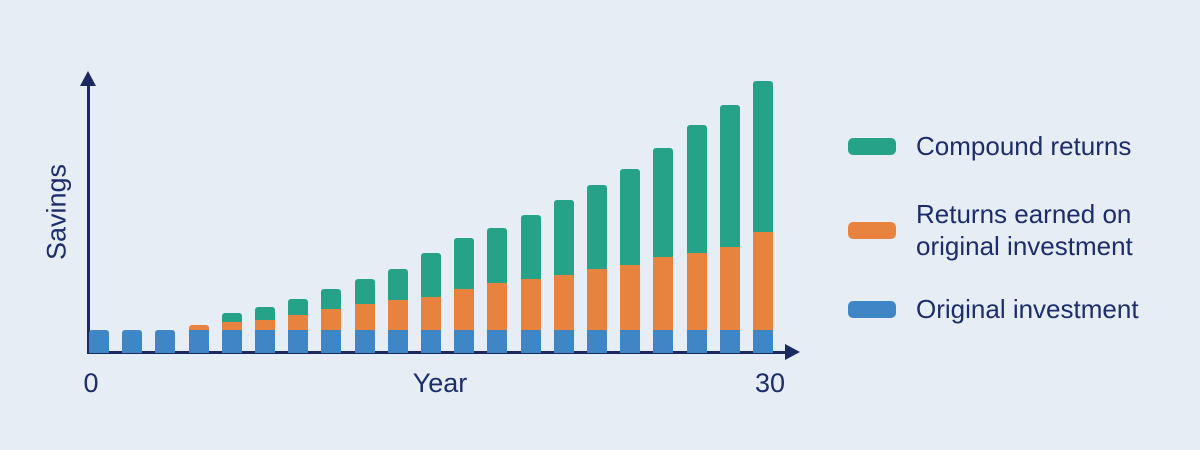 This screenshot has height=450, width=1200. What do you see at coordinates (1024, 146) in the screenshot?
I see `legend-label: Compound returns` at bounding box center [1024, 146].